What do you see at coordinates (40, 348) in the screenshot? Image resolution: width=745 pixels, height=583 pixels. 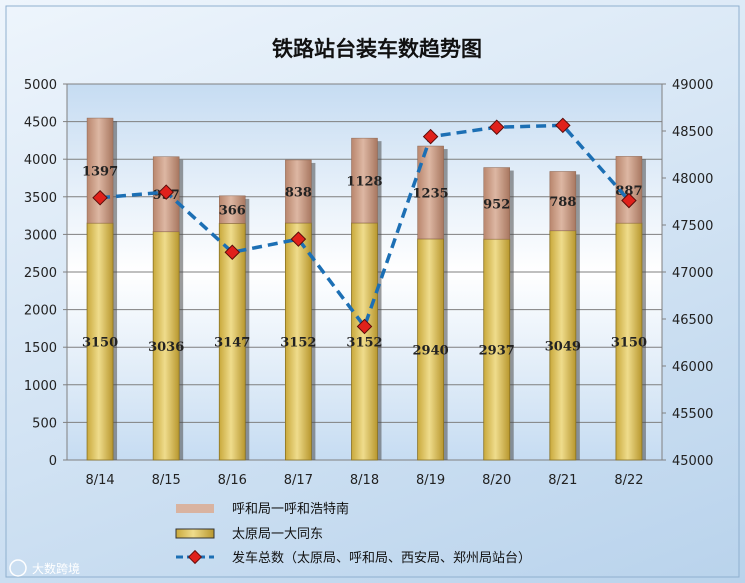 I see `y-left-tick-label: 1500` at bounding box center [40, 348].